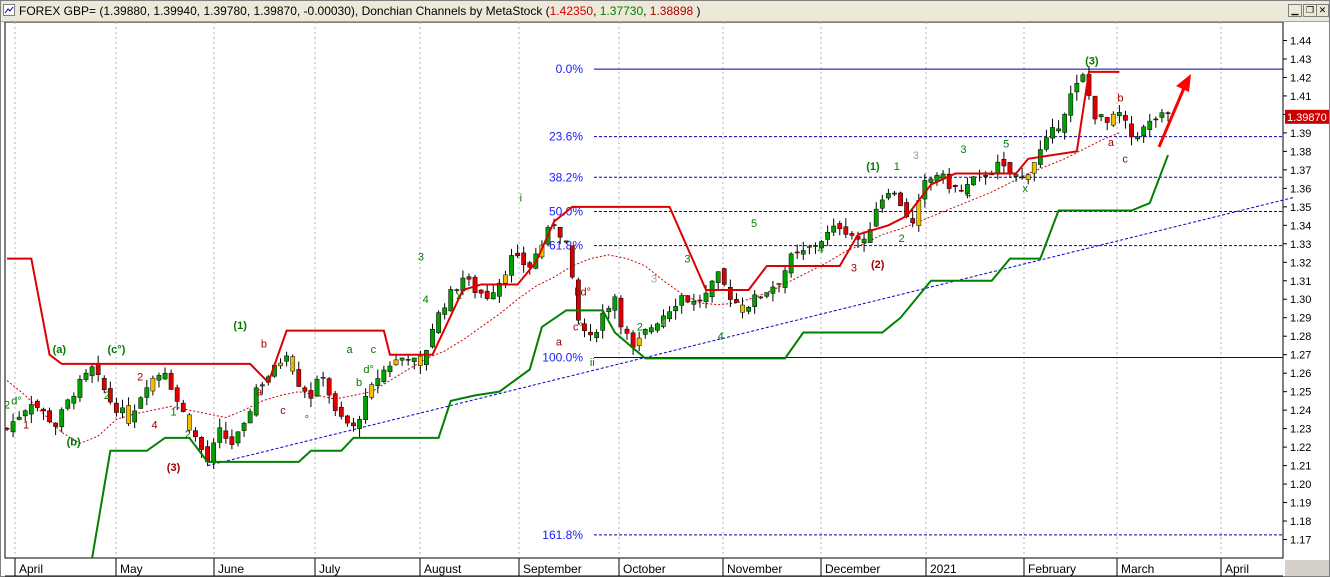 This screenshot has height=577, width=1330. What do you see at coordinates (259, 392) in the screenshot?
I see `wave-label: a` at bounding box center [259, 392].